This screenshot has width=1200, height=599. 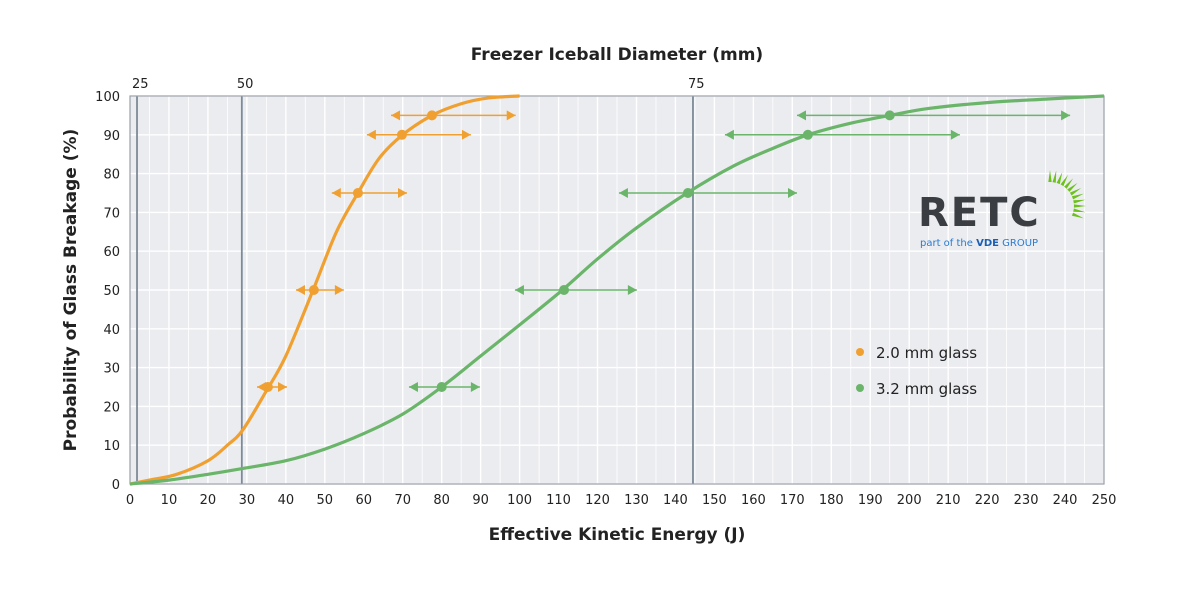 What do you see at coordinates (987, 500) in the screenshot?
I see `x-tick-label: 220` at bounding box center [987, 500].